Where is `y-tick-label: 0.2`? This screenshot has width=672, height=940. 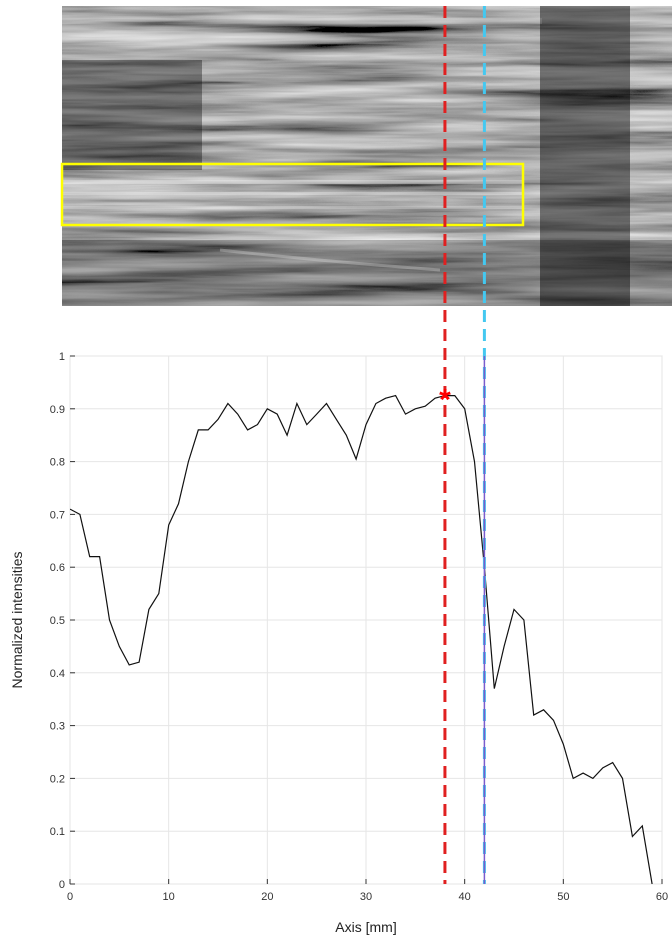 y-tick-label: 0.2 is located at coordinates (57, 779).